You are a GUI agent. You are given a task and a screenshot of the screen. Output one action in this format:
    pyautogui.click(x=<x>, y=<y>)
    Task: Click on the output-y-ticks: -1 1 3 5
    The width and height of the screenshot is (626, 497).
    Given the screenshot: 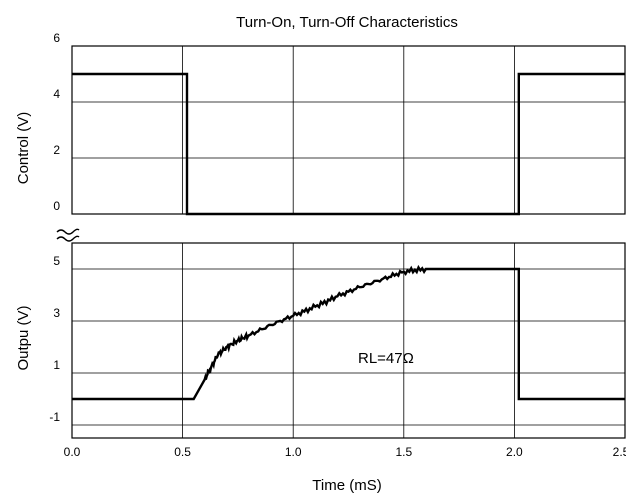 What is the action you would take?
    pyautogui.click(x=54, y=339)
    